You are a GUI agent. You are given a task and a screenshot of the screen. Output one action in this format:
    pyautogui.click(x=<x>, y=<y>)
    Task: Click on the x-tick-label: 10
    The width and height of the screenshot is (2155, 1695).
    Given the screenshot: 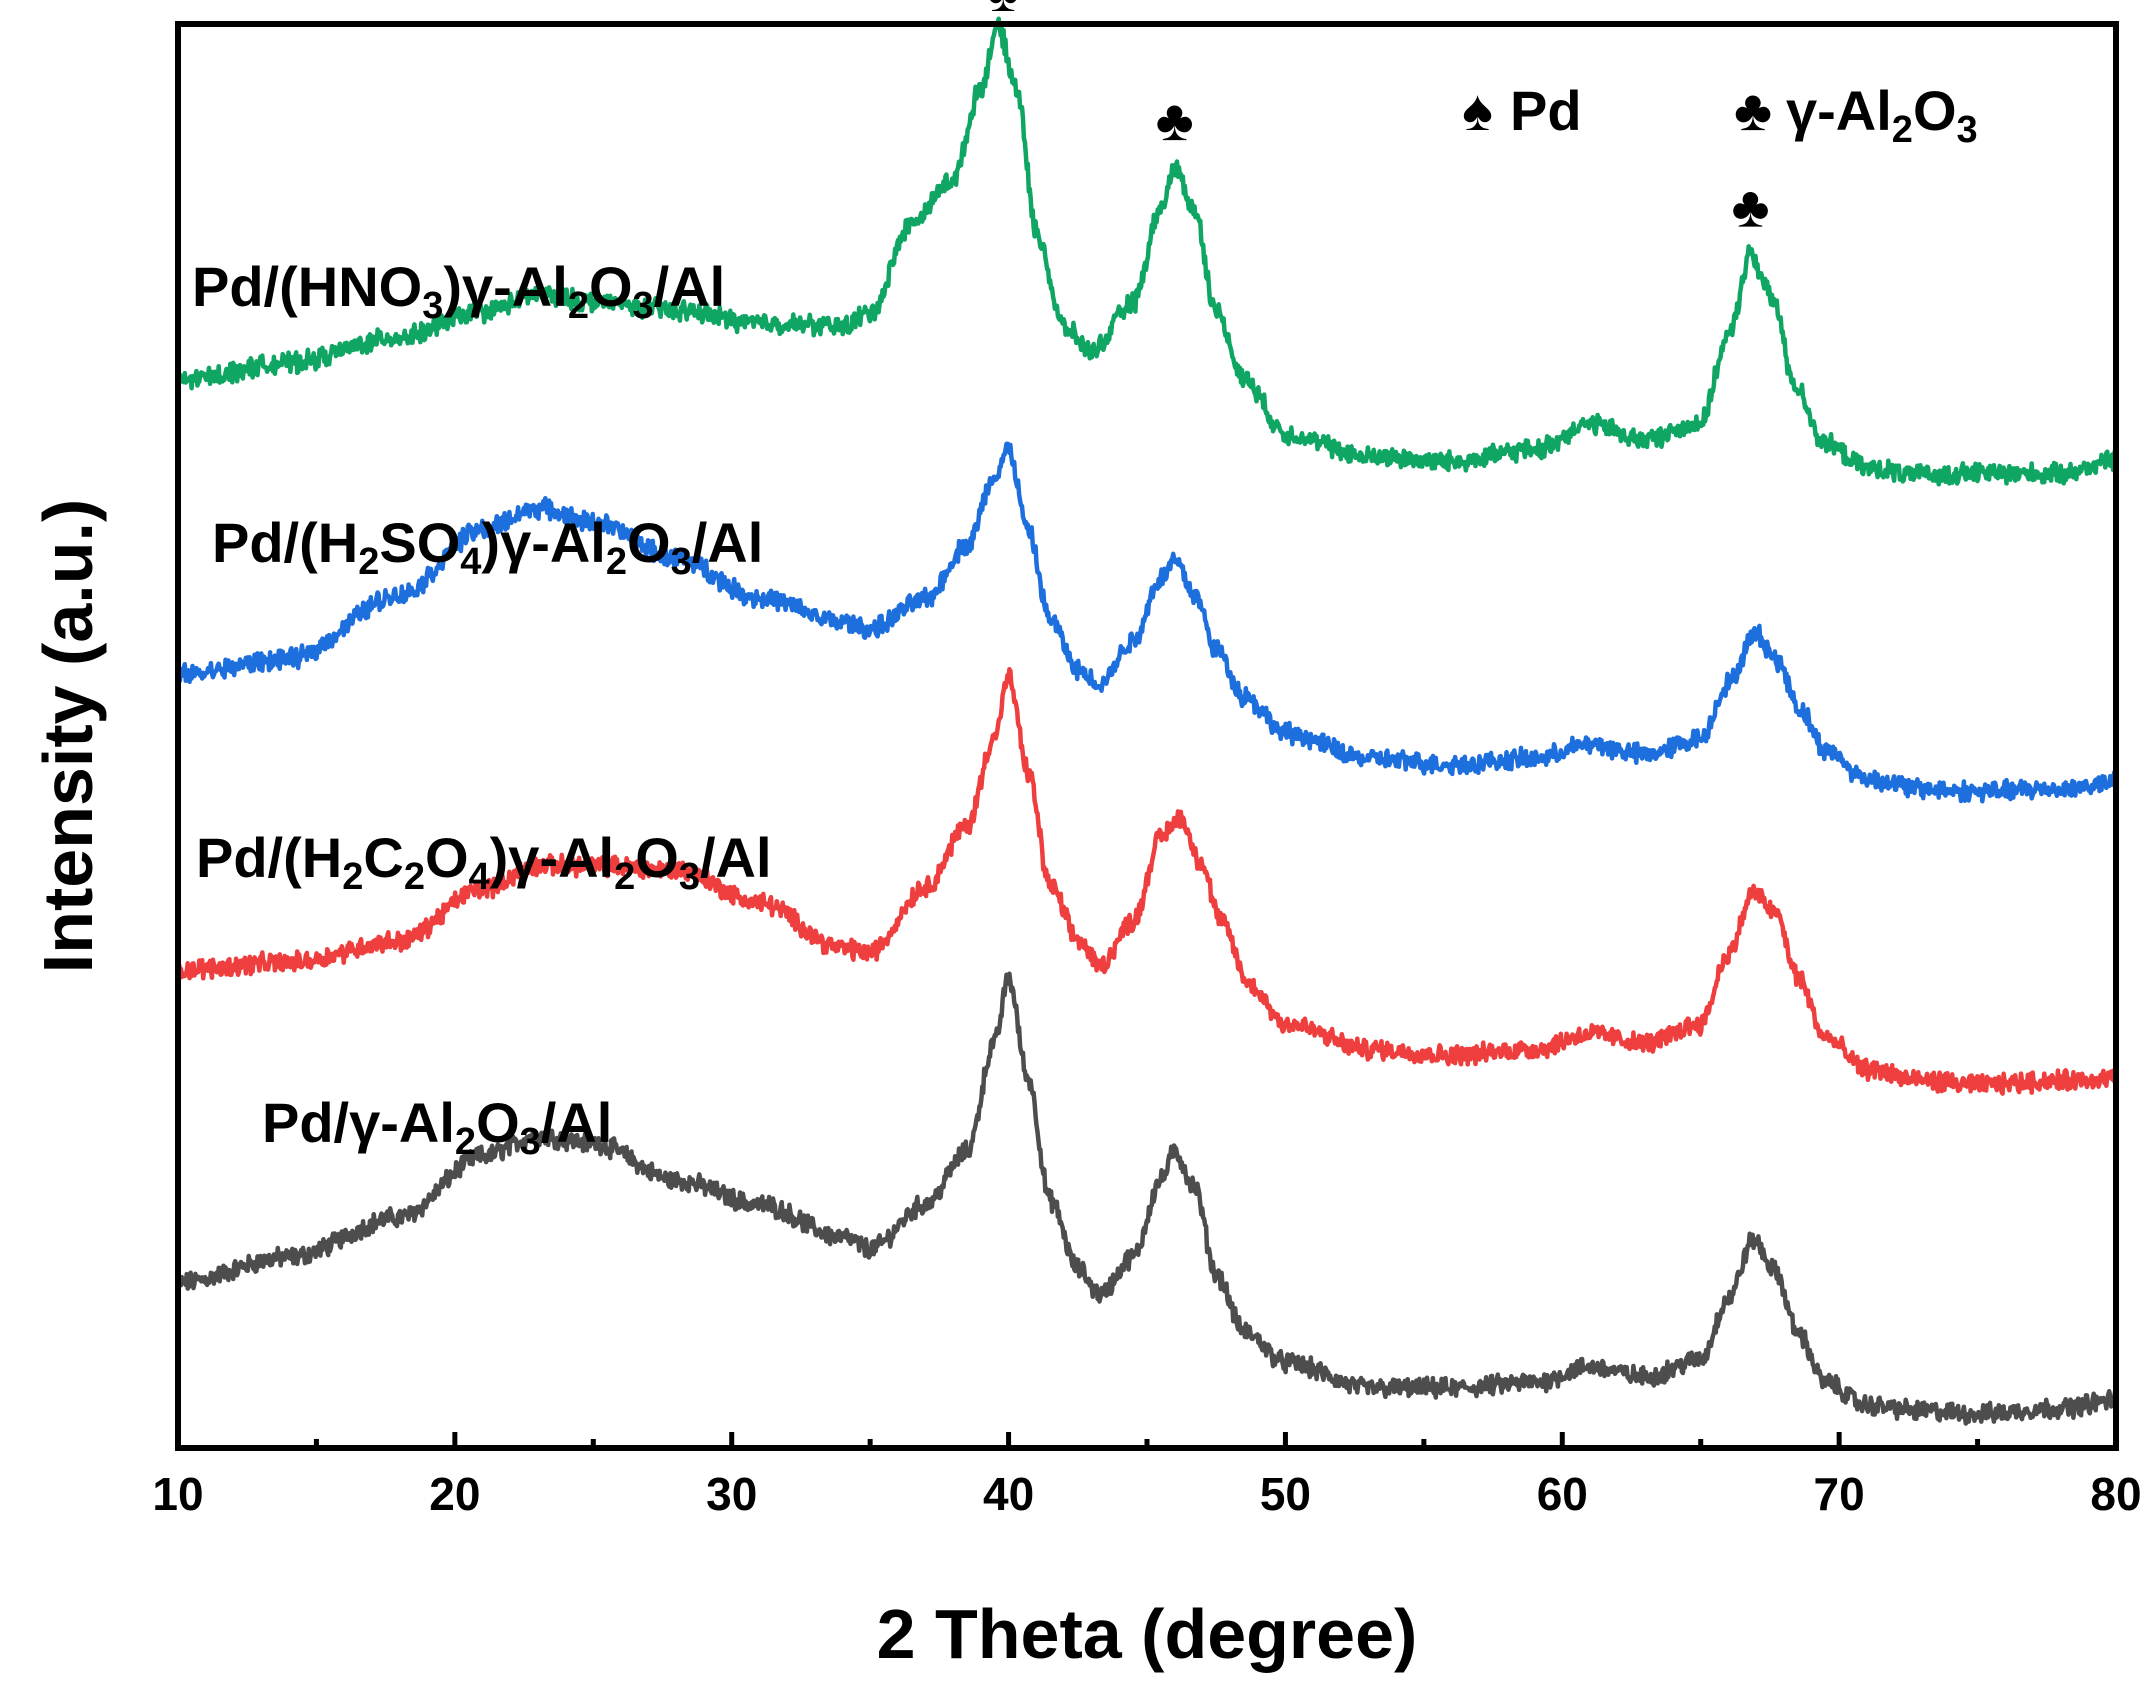 What is the action you would take?
    pyautogui.click(x=177, y=1494)
    